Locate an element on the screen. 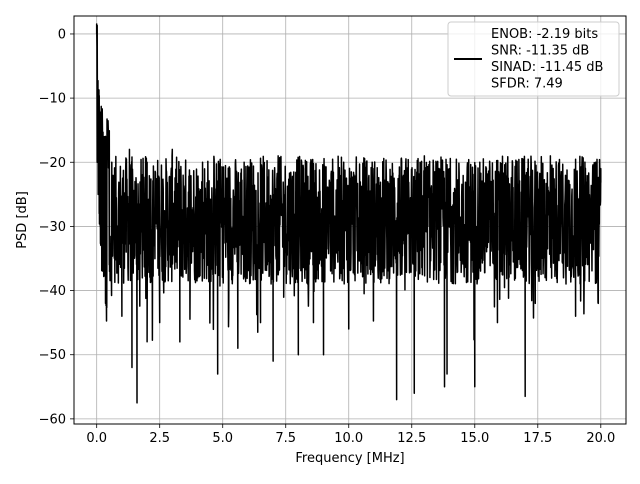  x-tick-label: 10.0 is located at coordinates (348, 438).